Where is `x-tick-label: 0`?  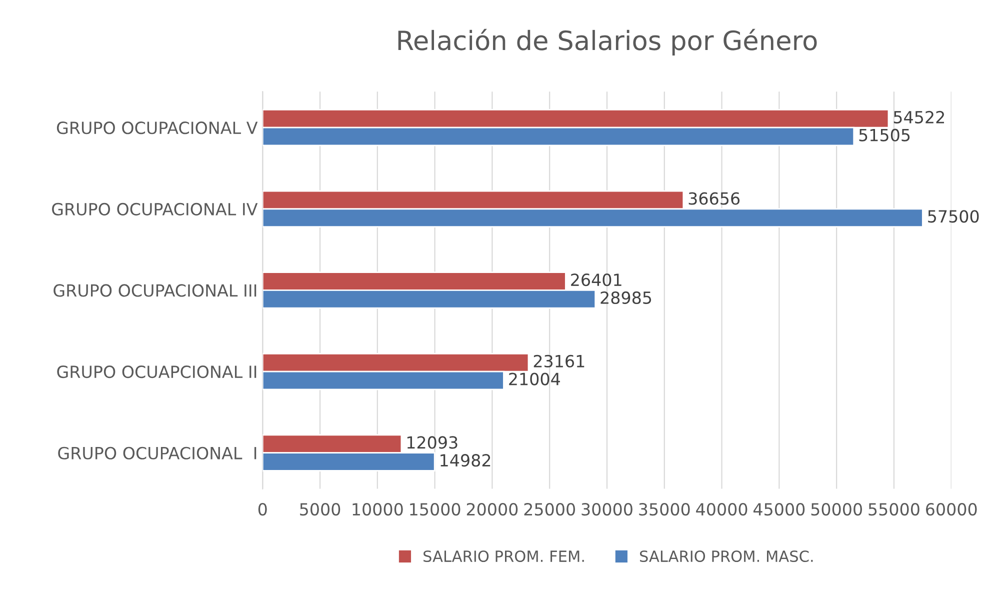
x-tick-label: 0 is located at coordinates (262, 509).